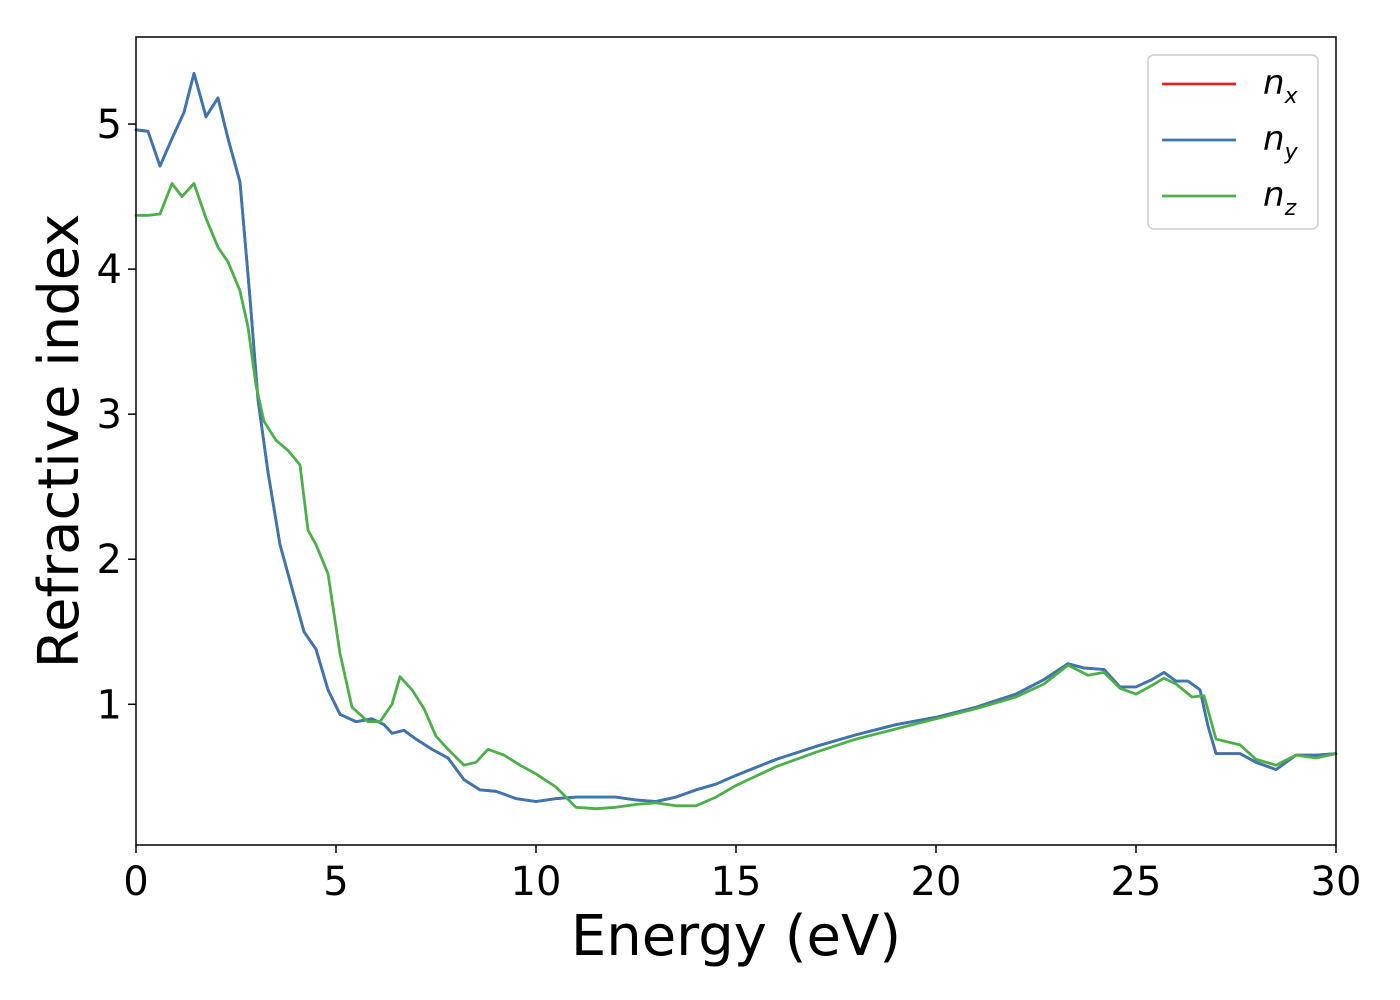  I want to click on x-tick-label: 15, so click(736, 882).